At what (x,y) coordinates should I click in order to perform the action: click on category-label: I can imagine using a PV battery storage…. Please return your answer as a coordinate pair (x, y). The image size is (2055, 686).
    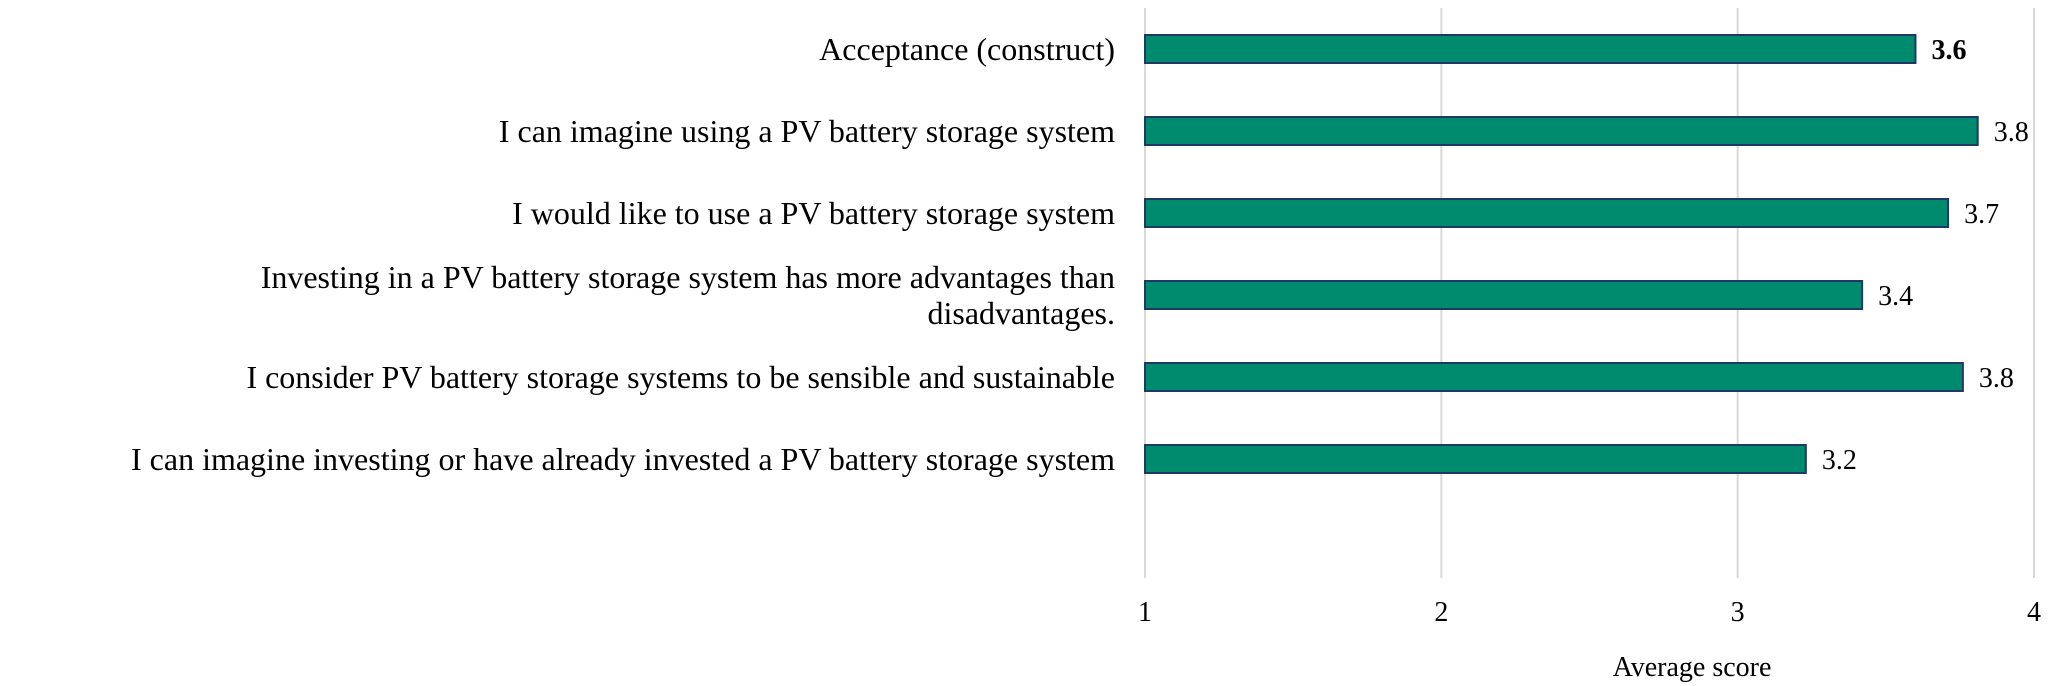
    Looking at the image, I should click on (807, 131).